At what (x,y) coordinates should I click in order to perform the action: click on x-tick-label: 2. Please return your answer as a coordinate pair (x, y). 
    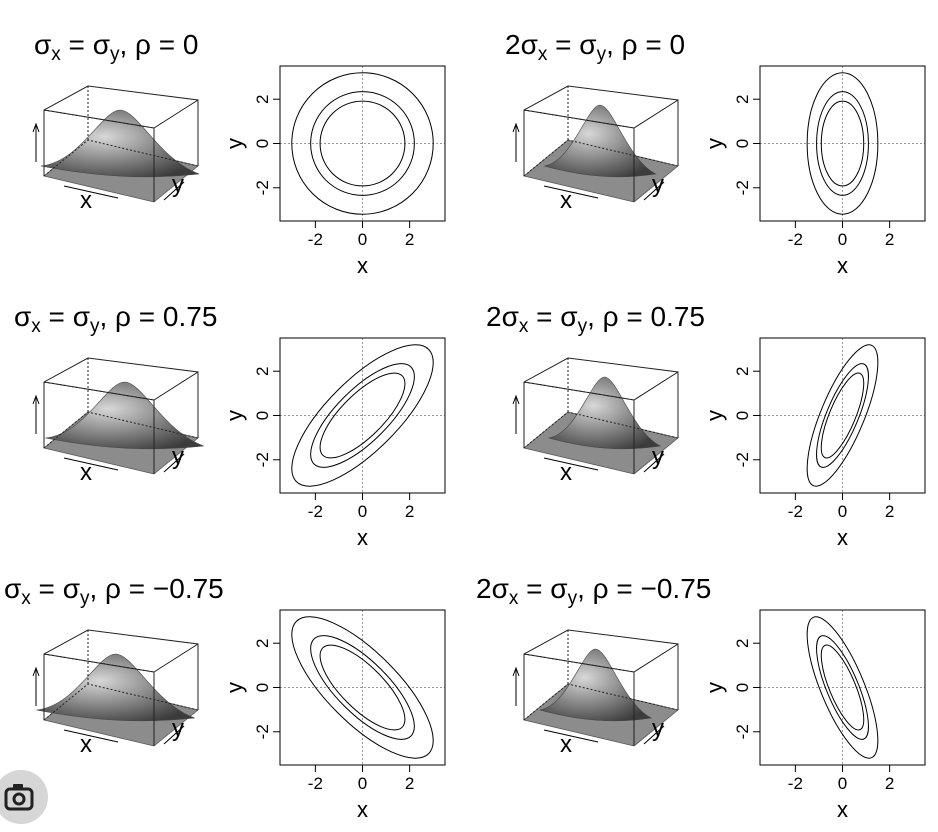
    Looking at the image, I should click on (889, 511).